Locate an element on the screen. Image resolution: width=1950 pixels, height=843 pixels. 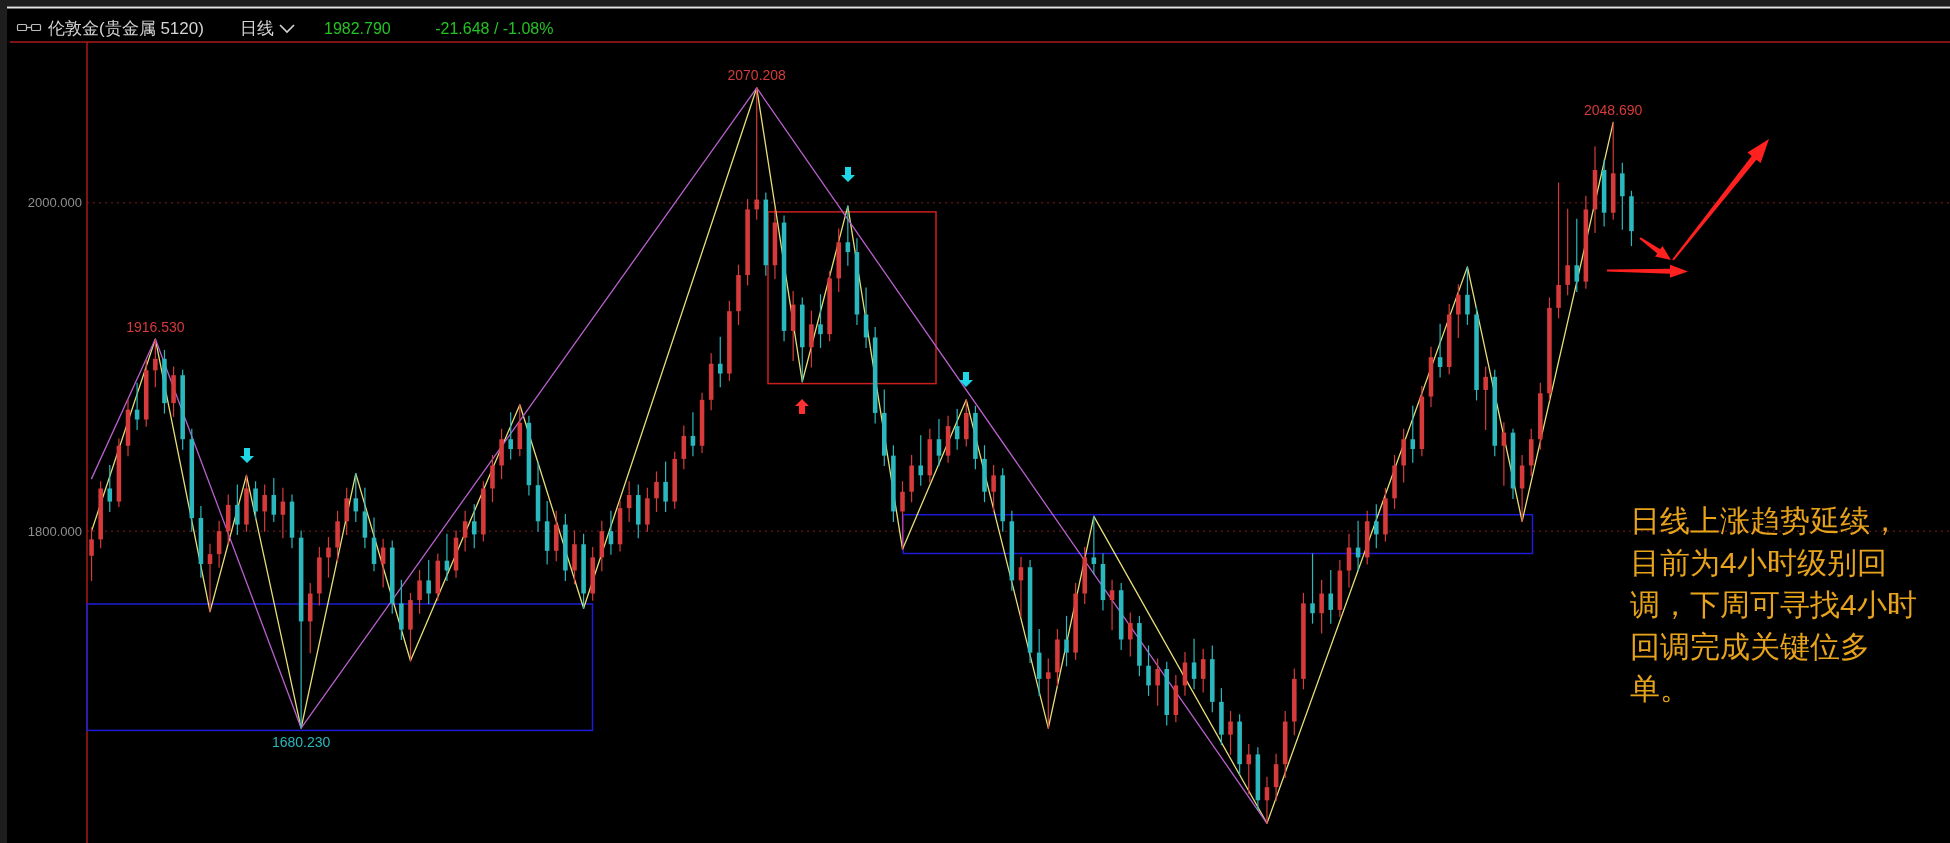
text: 1982.790 is located at coordinates (357, 28).